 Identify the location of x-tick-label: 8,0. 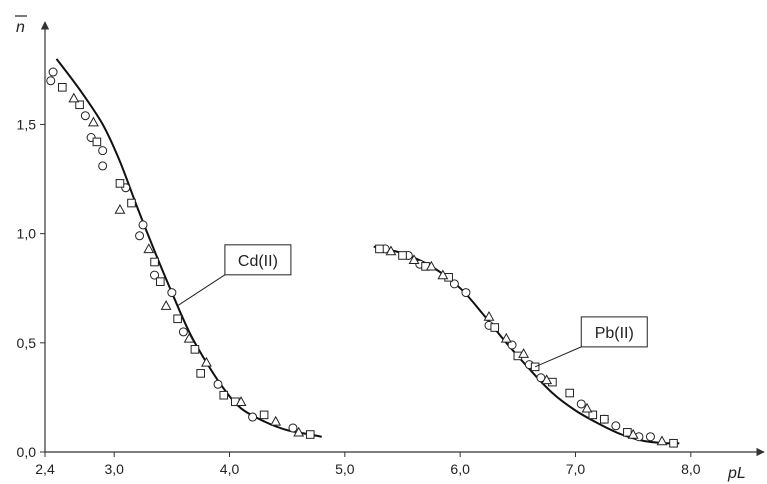
(691, 469).